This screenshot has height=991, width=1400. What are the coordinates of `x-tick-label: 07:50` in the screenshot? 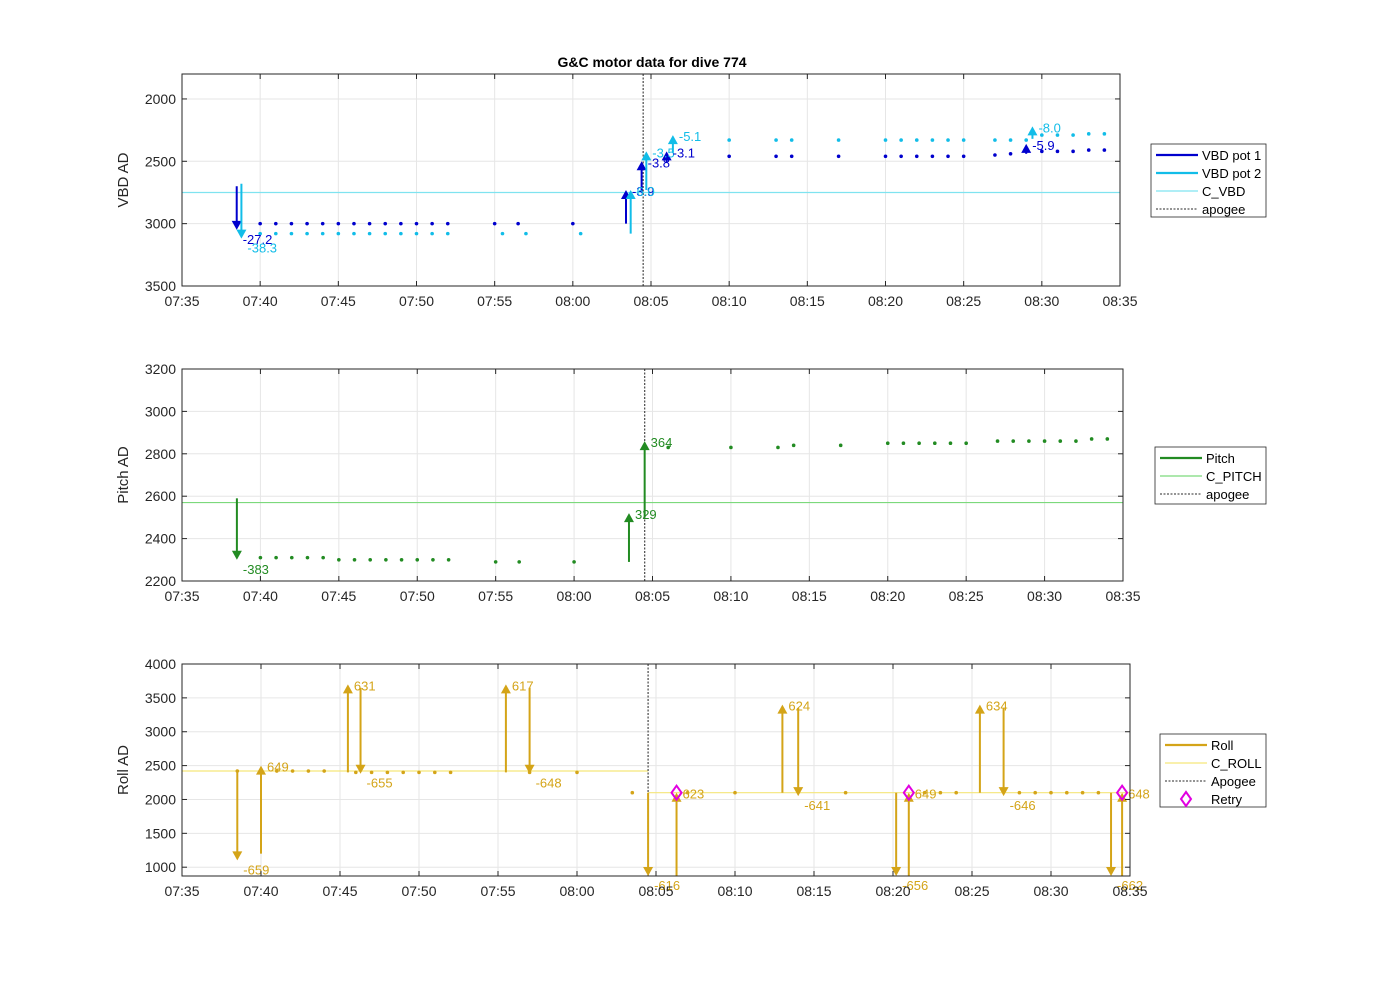 It's located at (418, 891).